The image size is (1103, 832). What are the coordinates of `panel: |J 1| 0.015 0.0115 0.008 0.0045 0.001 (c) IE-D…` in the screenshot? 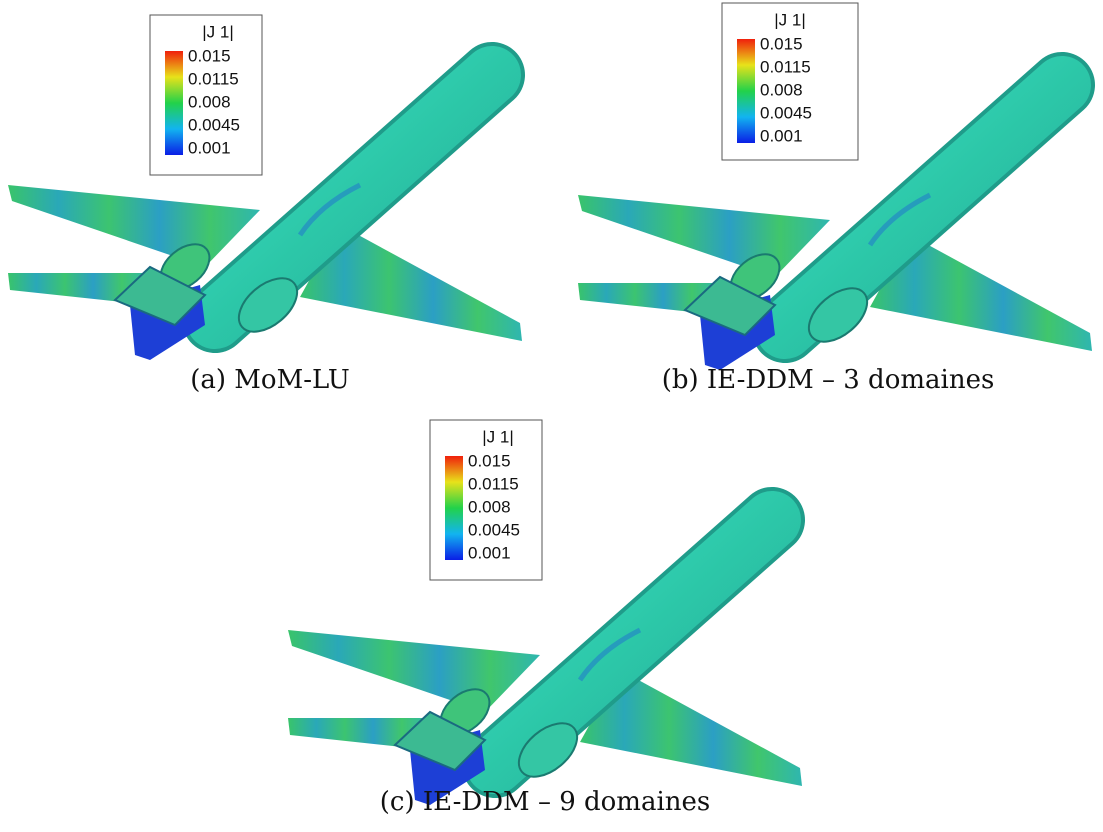 It's located at (545, 618).